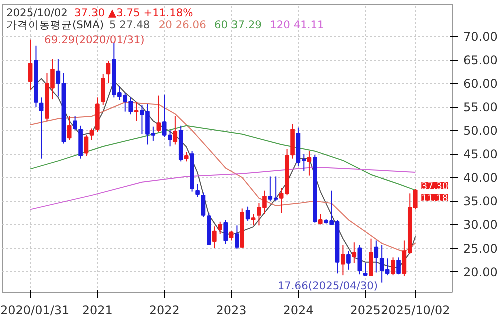 Image resolution: width=500 pixels, height=320 pixels. What do you see at coordinates (481, 201) in the screenshot?
I see `y-tick-label: 35.00` at bounding box center [481, 201].